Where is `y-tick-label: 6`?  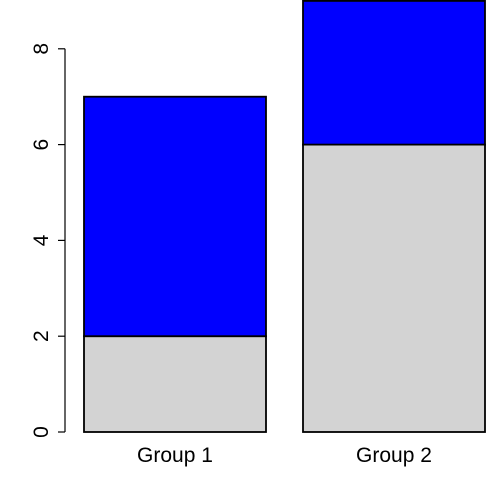
y-tick-label: 6 is located at coordinates (41, 145).